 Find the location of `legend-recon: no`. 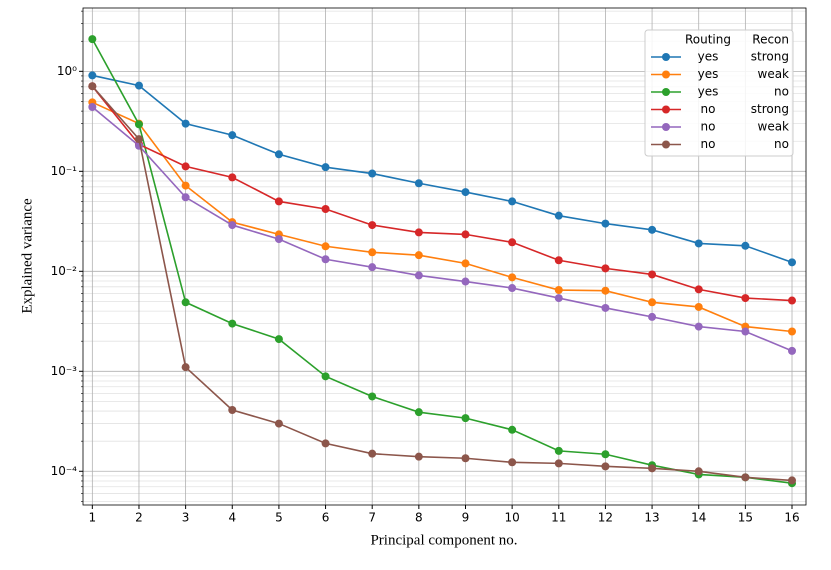

legend-recon: no is located at coordinates (781, 92).